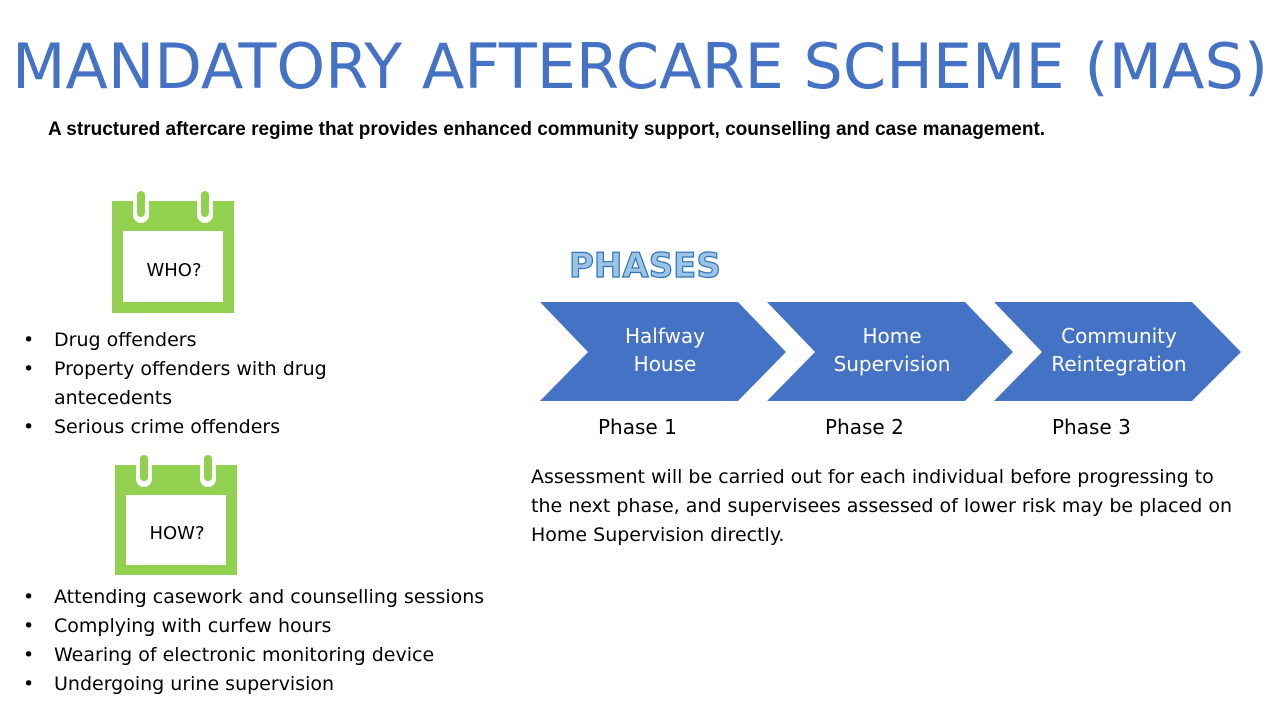  I want to click on who-calendar-icon: WHO?, so click(174, 251).